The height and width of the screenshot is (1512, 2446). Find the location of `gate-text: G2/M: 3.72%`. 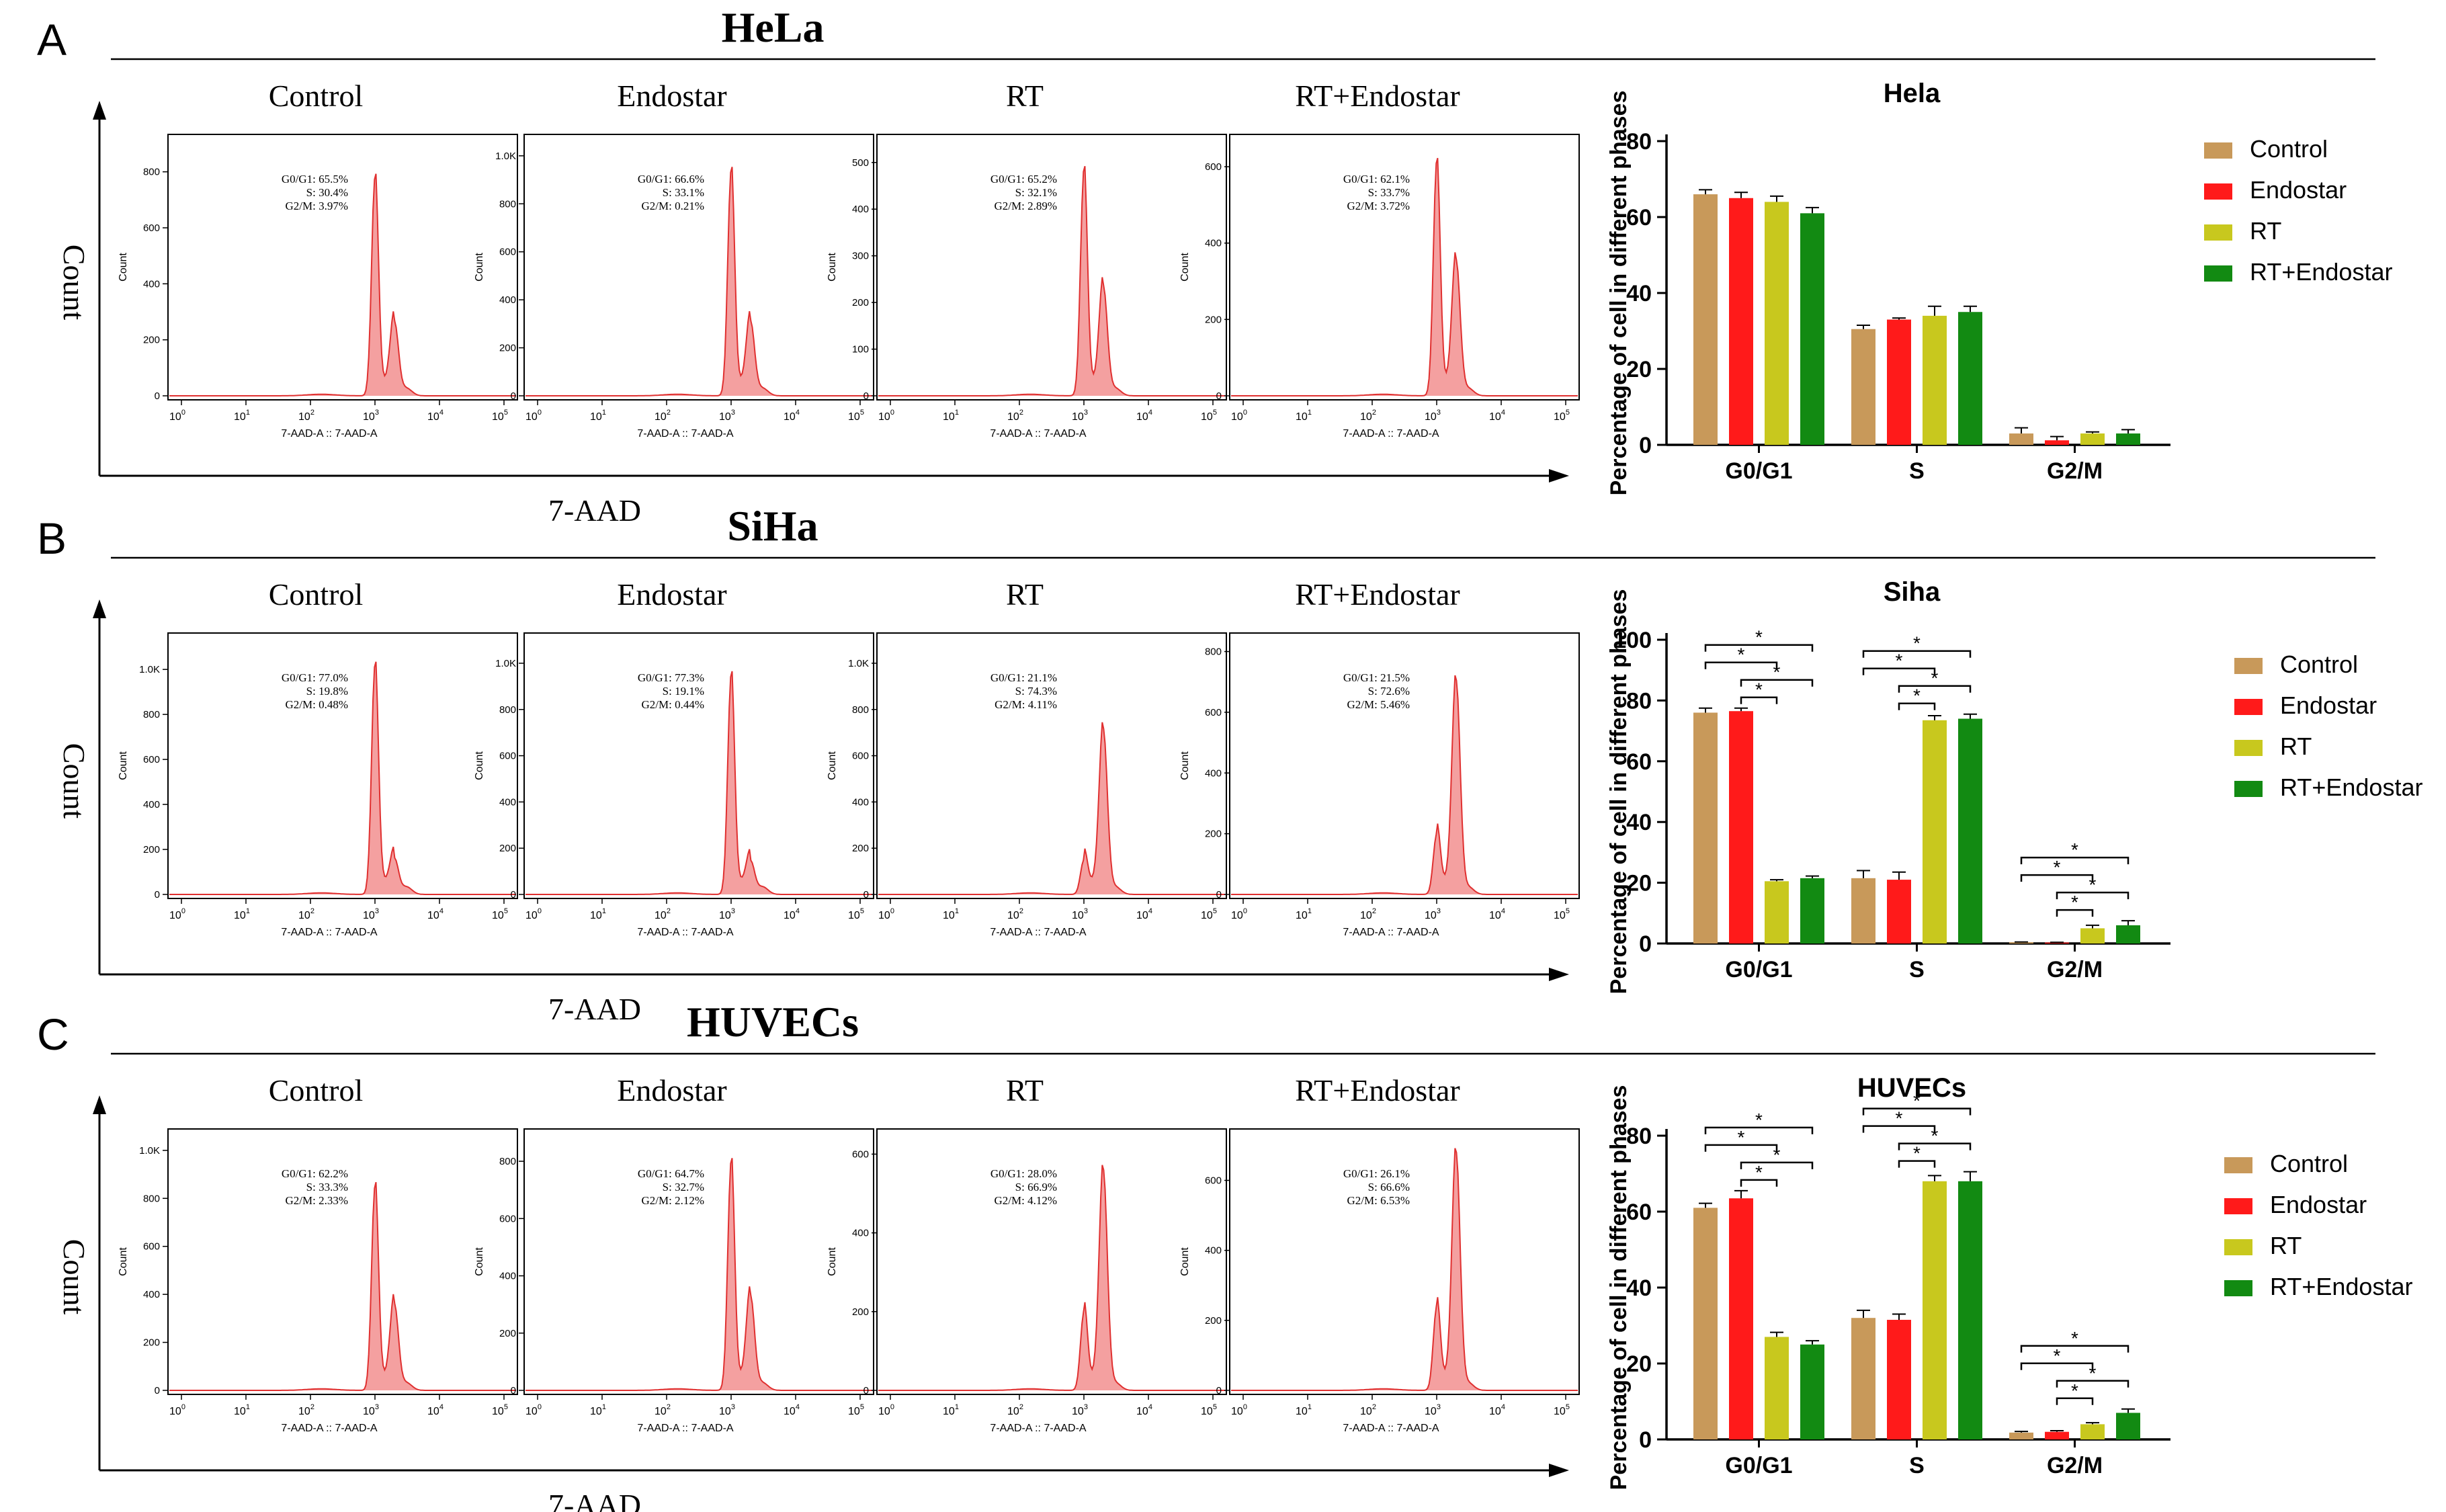

gate-text: G2/M: 3.72% is located at coordinates (1378, 206).